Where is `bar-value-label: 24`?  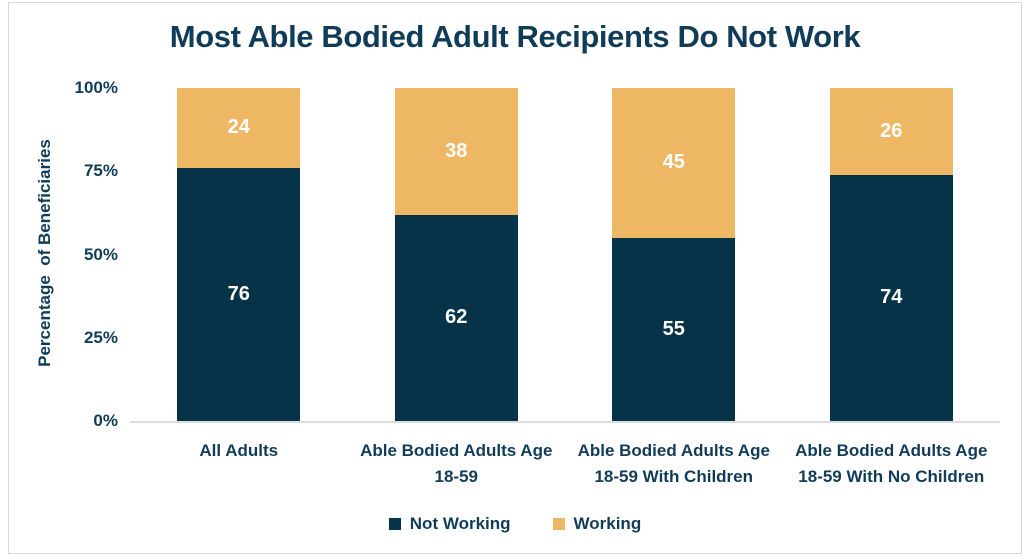
bar-value-label: 24 is located at coordinates (238, 127).